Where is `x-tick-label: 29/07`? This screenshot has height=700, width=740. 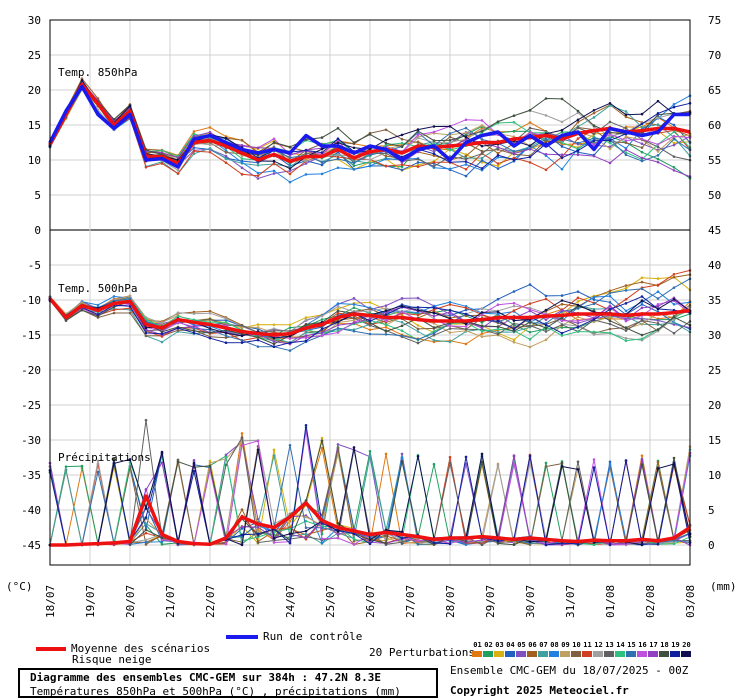
x-tick-label: 29/07 is located at coordinates (490, 601).